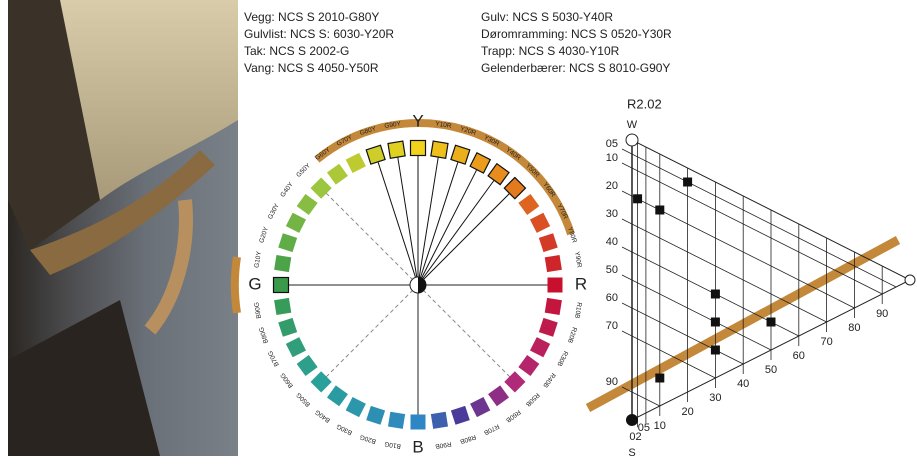 This screenshot has height=466, width=917. What do you see at coordinates (548, 379) in the screenshot?
I see `hue-label: R40B` at bounding box center [548, 379].